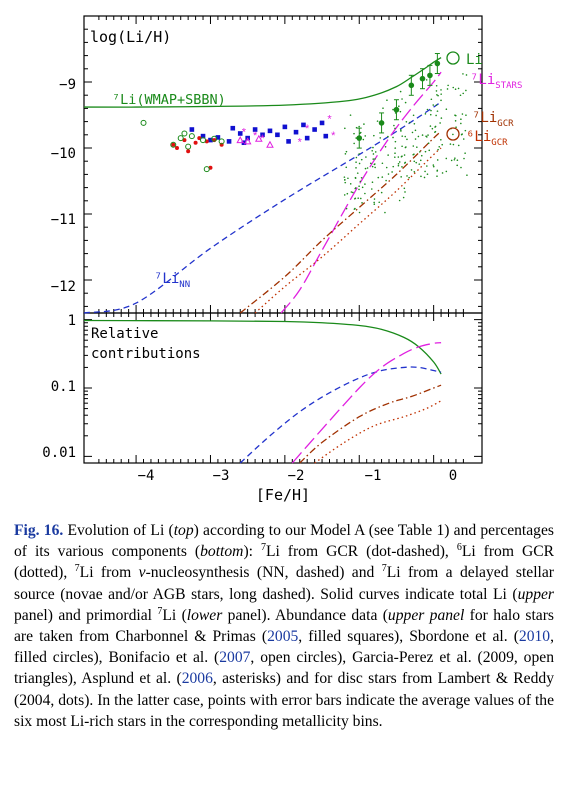 This screenshot has width=565, height=786. What do you see at coordinates (474, 60) in the screenshot?
I see `label-li-total: Li` at bounding box center [474, 60].